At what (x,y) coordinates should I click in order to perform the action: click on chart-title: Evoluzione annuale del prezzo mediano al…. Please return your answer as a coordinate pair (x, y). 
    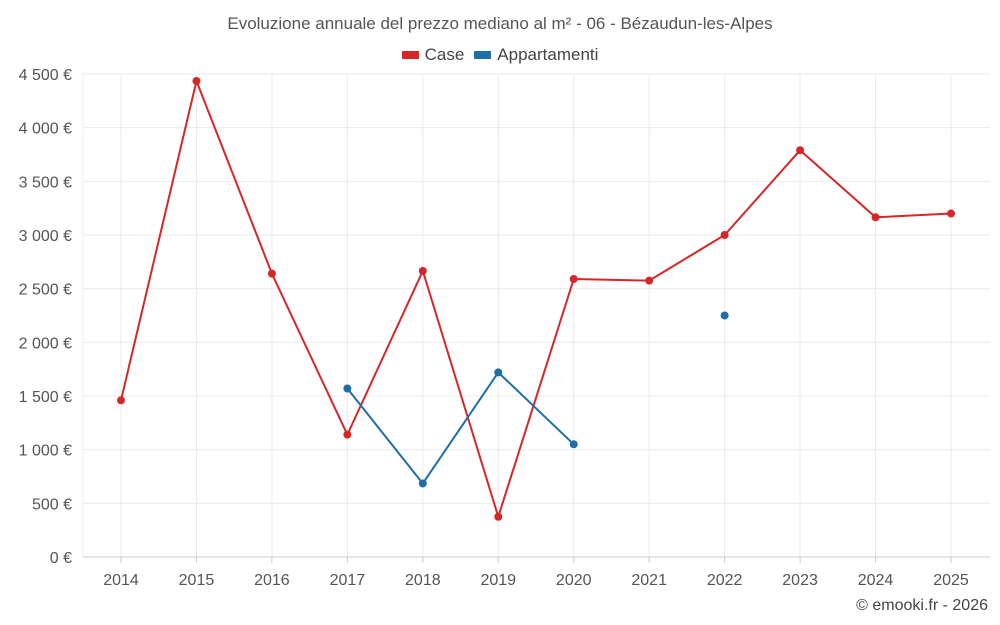
    Looking at the image, I should click on (500, 23).